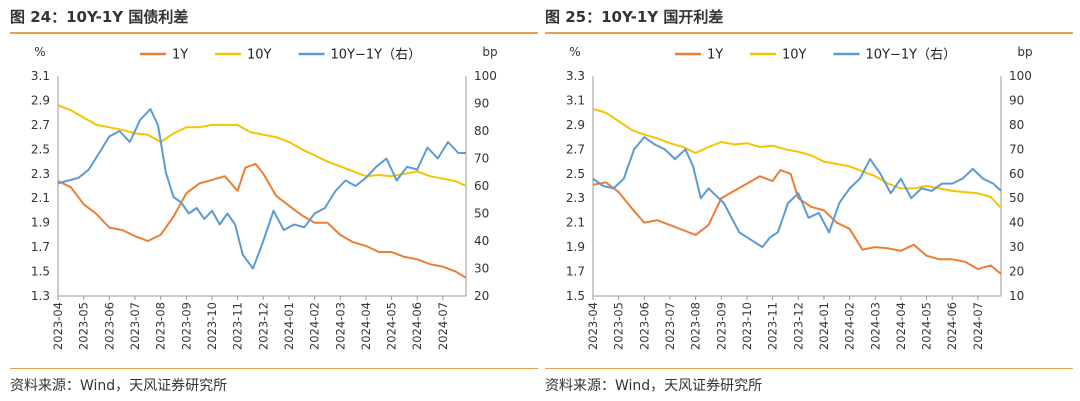 This screenshot has height=401, width=1080. What do you see at coordinates (262, 145) in the screenshot?
I see `series-line-ten_year` at bounding box center [262, 145].